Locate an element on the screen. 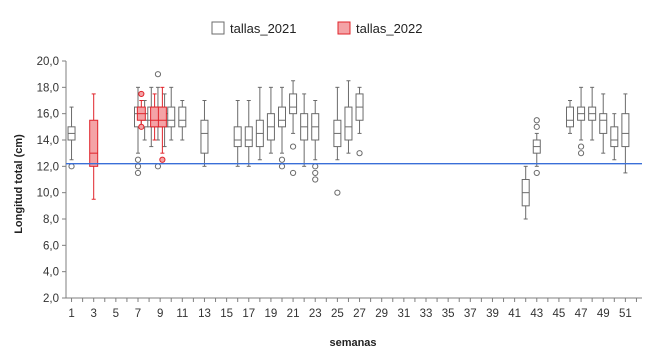 This screenshot has width=645, height=347. x-tick-label: 47 is located at coordinates (581, 314).